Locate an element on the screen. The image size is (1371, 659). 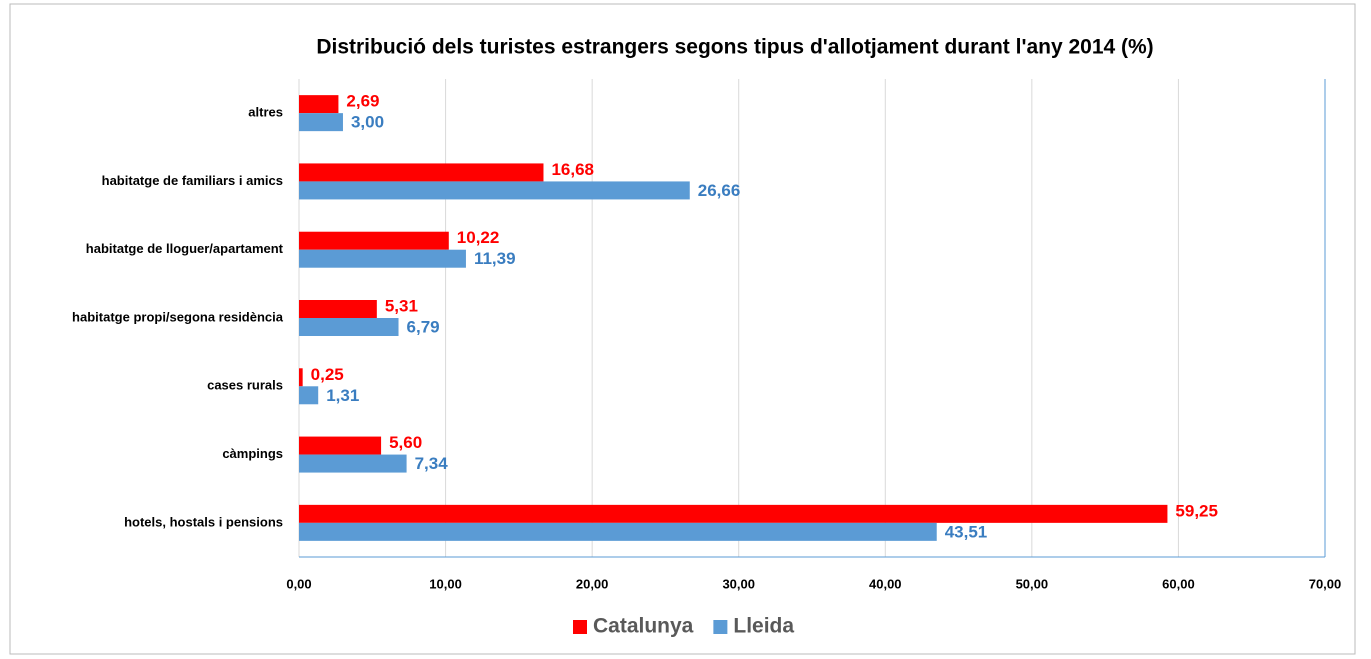
legend-label: Catalunya is located at coordinates (643, 626).